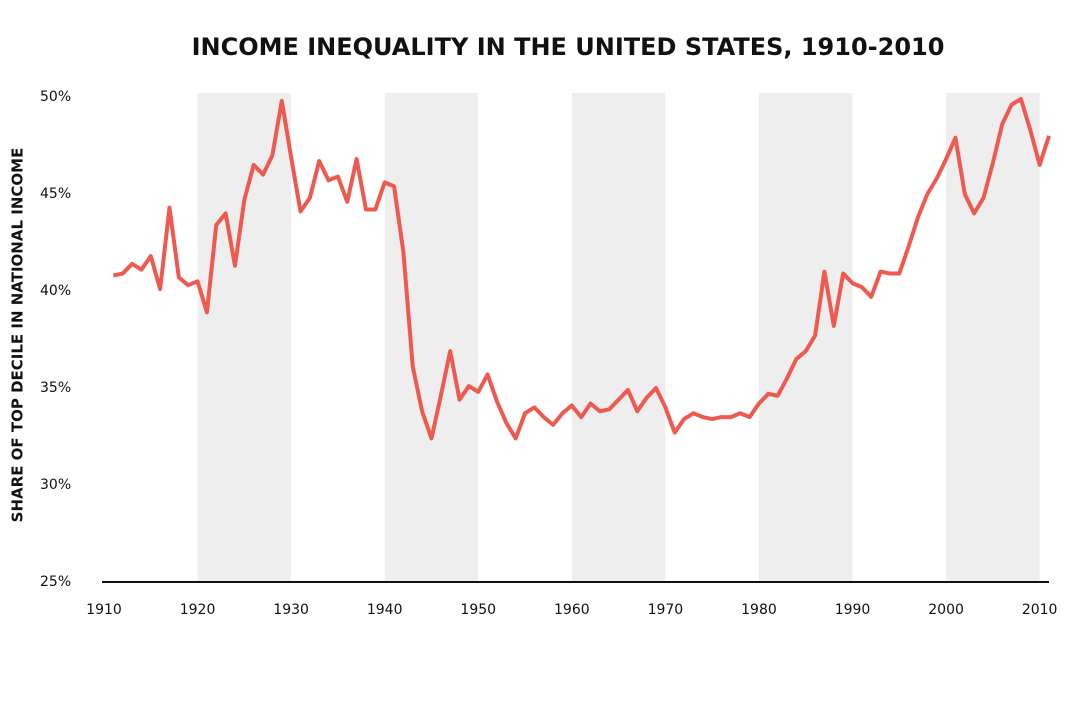 The width and height of the screenshot is (1080, 721). I want to click on y-tick-label: 40%, so click(55, 291).